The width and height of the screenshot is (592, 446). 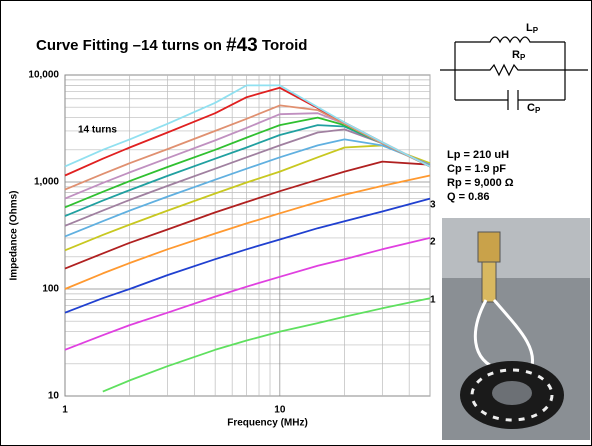 What do you see at coordinates (242, 45) in the screenshot?
I see `title-emph: #43` at bounding box center [242, 45].